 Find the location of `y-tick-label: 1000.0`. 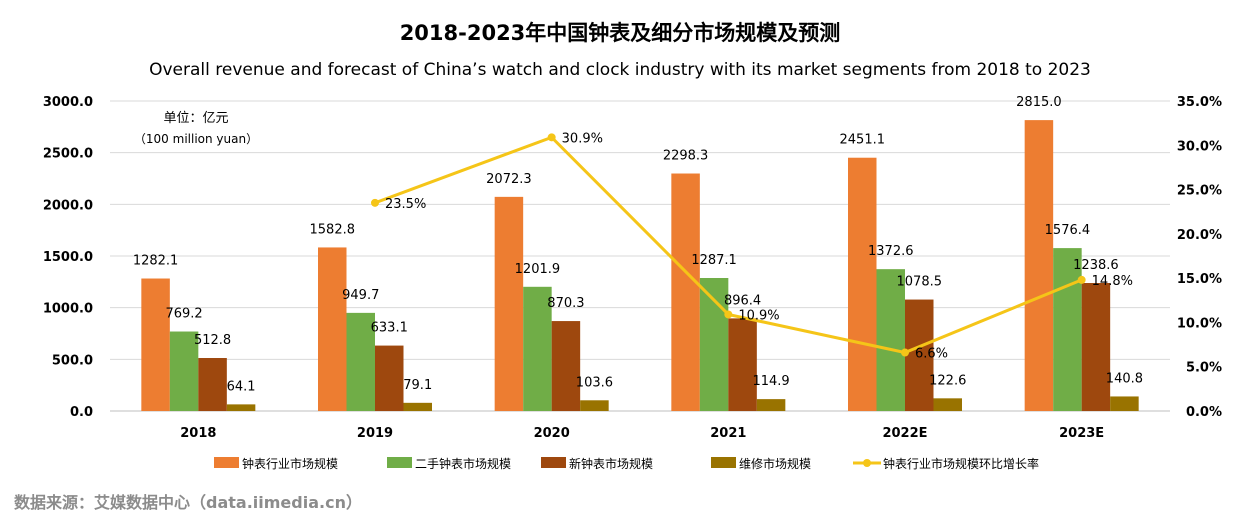

y-tick-label: 1000.0 is located at coordinates (68, 309).